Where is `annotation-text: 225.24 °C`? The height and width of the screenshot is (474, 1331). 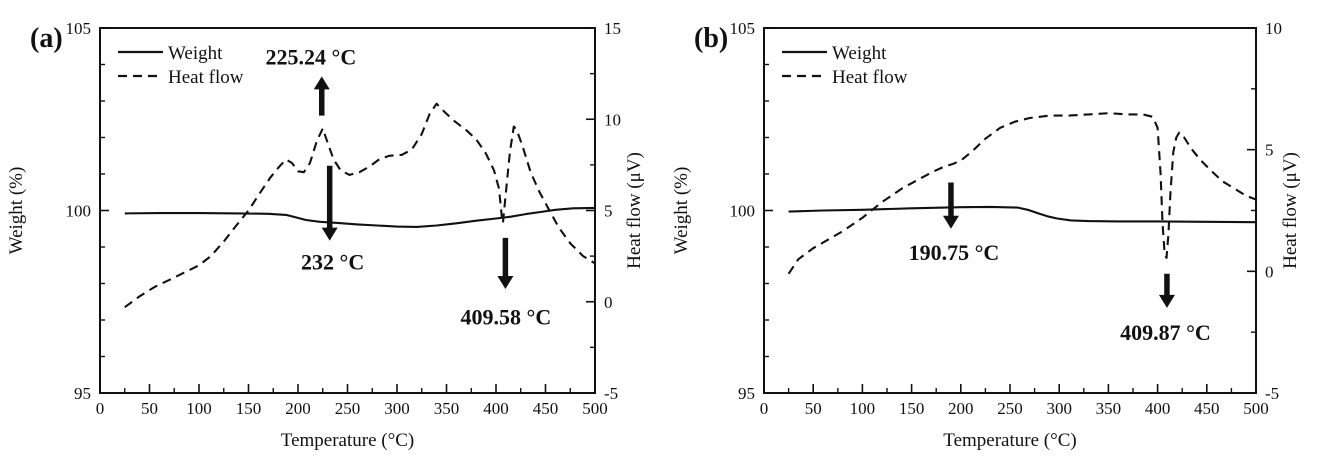 annotation-text: 225.24 °C is located at coordinates (311, 56).